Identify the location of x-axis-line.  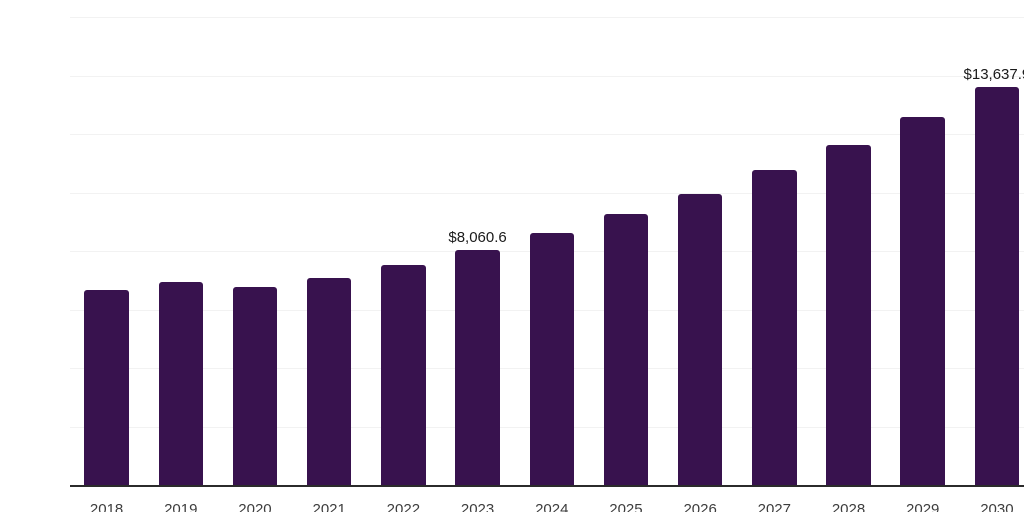
(546, 486).